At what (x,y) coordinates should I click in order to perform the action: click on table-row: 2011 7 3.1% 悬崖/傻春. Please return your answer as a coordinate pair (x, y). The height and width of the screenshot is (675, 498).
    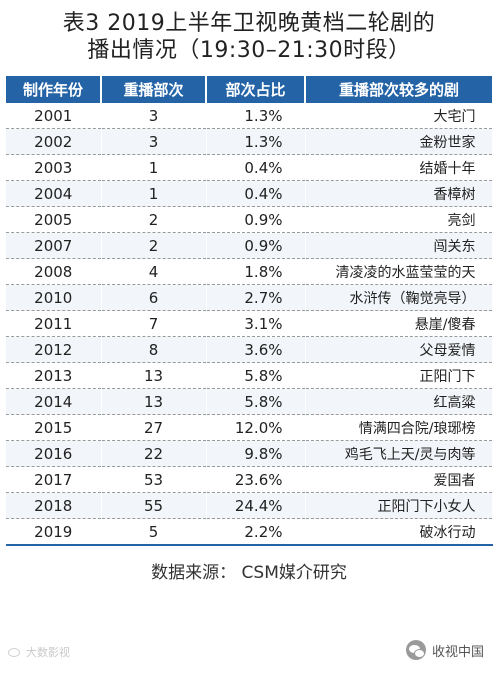
    Looking at the image, I should click on (249, 323).